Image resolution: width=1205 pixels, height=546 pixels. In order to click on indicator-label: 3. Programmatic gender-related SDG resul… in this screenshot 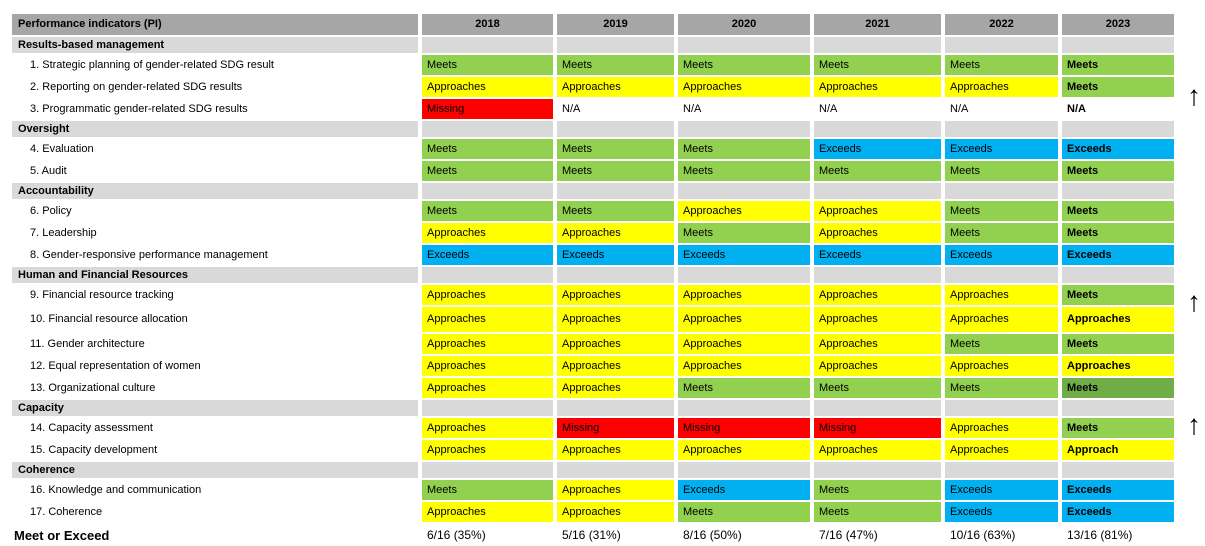, I will do `click(215, 109)`.